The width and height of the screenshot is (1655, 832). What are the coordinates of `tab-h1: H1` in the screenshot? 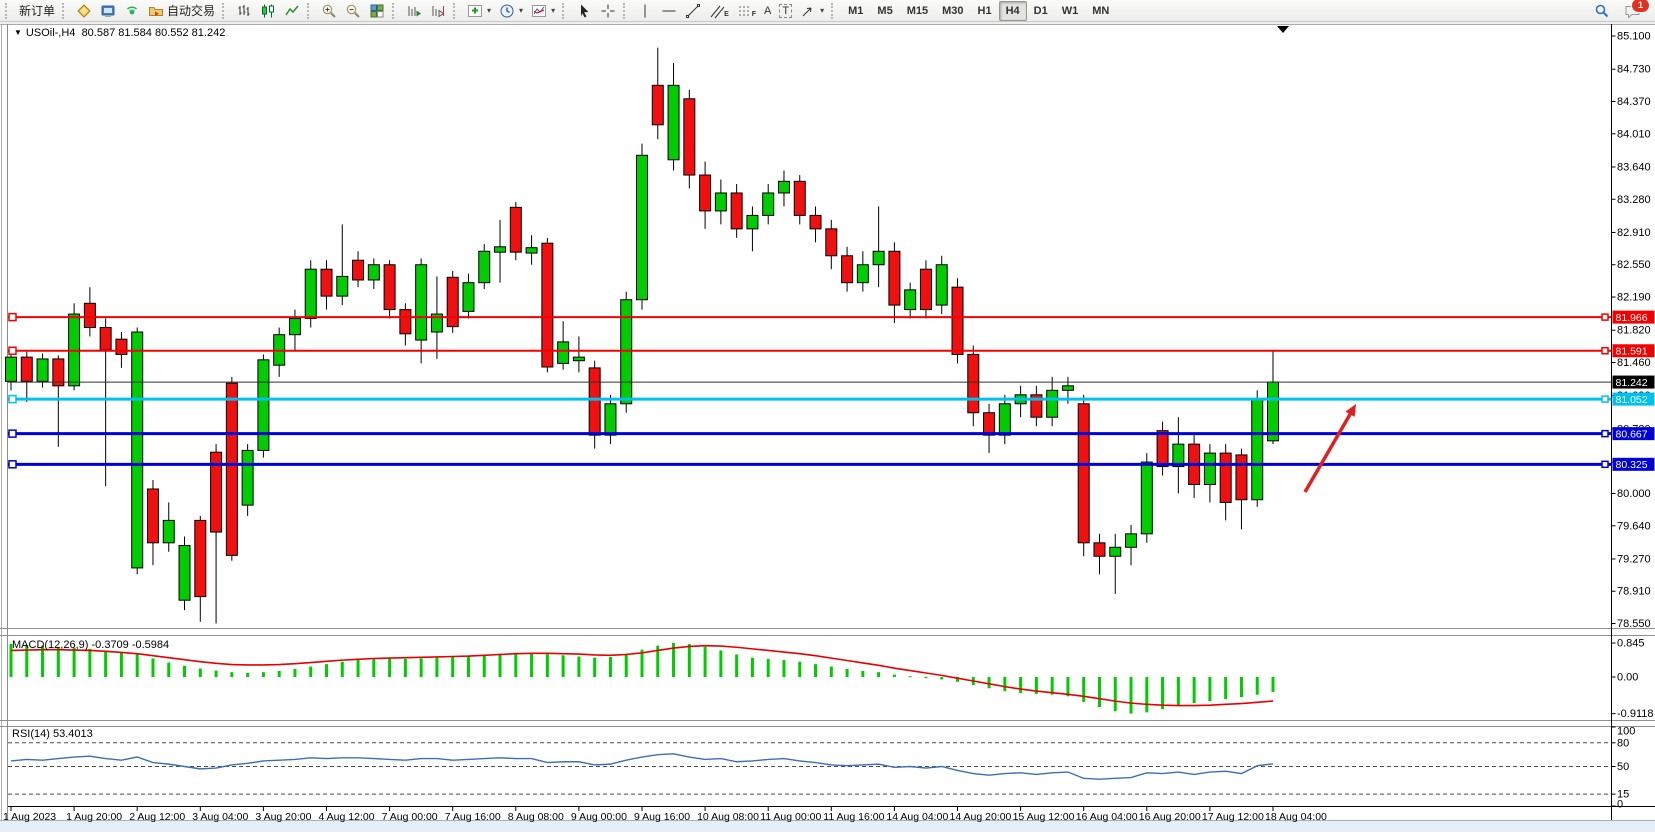 It's located at (984, 10).